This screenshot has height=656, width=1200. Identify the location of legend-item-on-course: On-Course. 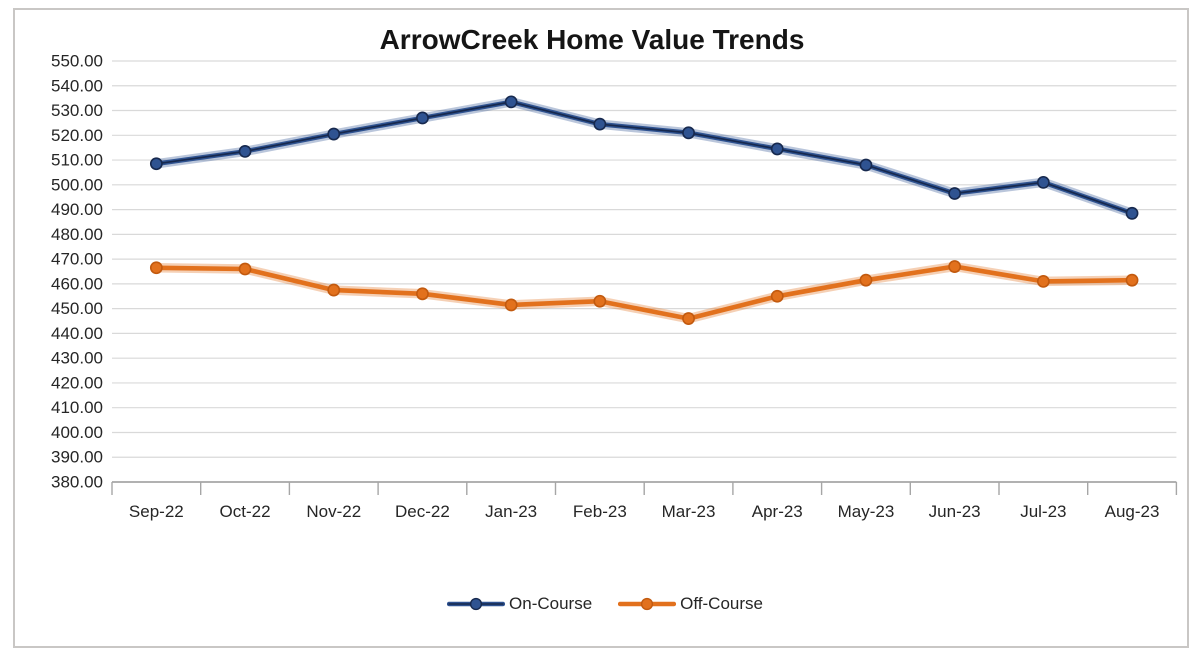
(519, 604).